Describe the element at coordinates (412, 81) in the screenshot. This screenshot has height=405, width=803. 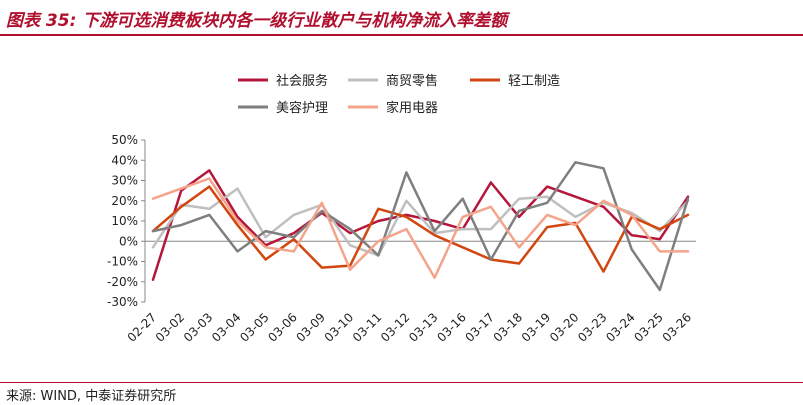
I see `legend-label: 商贸零售` at that location.